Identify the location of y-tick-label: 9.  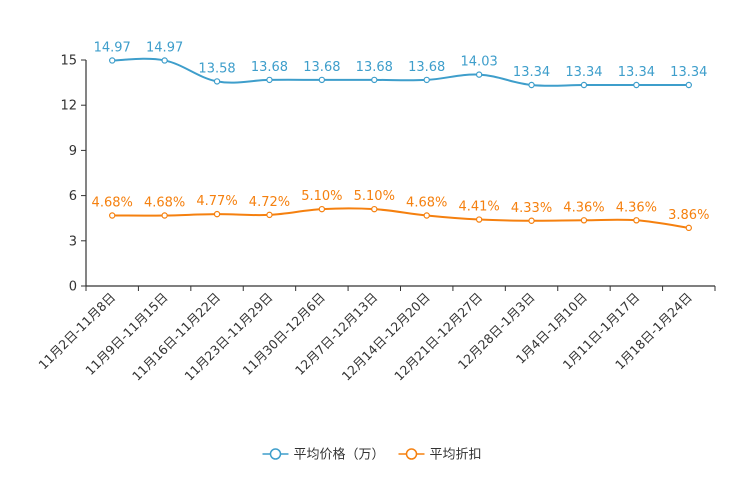
(73, 151).